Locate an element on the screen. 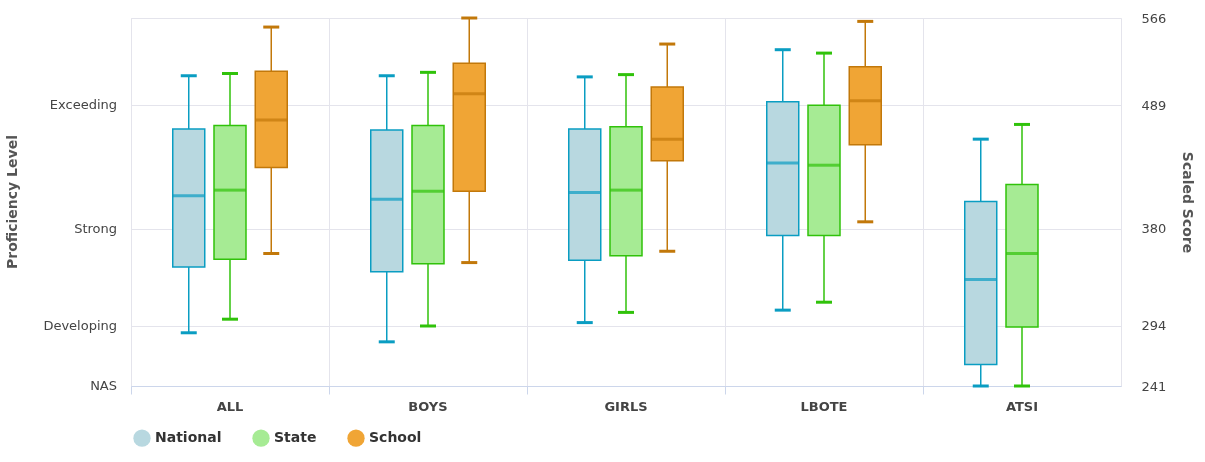 This screenshot has height=462, width=1205. y-tick-label: 489 is located at coordinates (1154, 105).